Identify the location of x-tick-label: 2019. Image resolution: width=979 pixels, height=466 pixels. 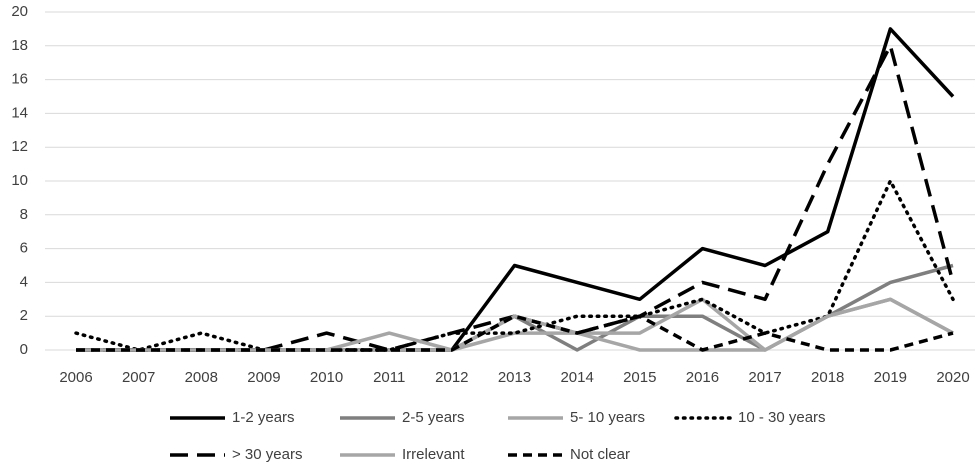
(890, 377).